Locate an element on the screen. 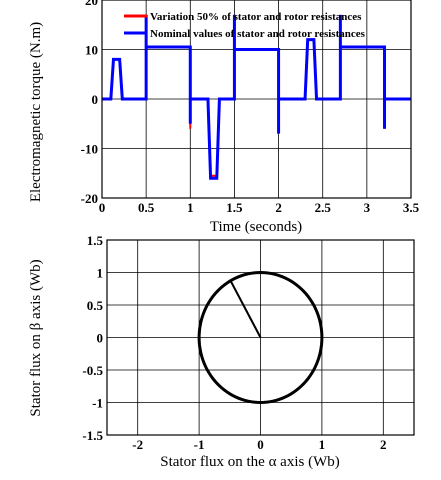 Image resolution: width=441 pixels, height=480 pixels. flux-y-tick-label: 0 is located at coordinates (100, 338).